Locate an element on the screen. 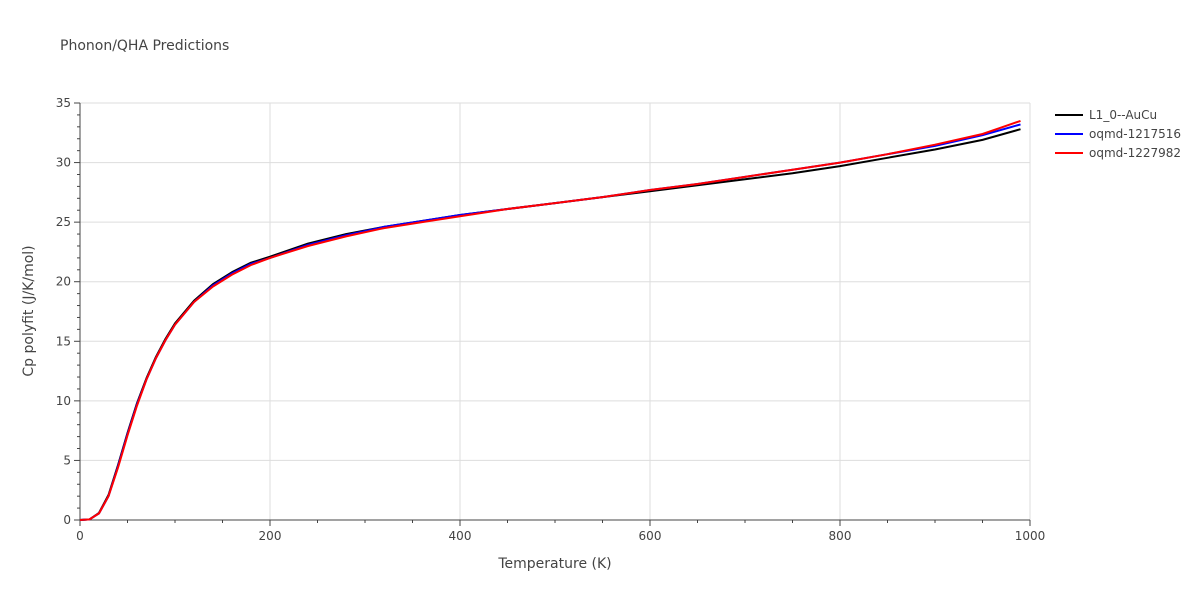  legend: L1_0--AuCu oqmd-1217516 oqmd-1227982 is located at coordinates (1118, 134).